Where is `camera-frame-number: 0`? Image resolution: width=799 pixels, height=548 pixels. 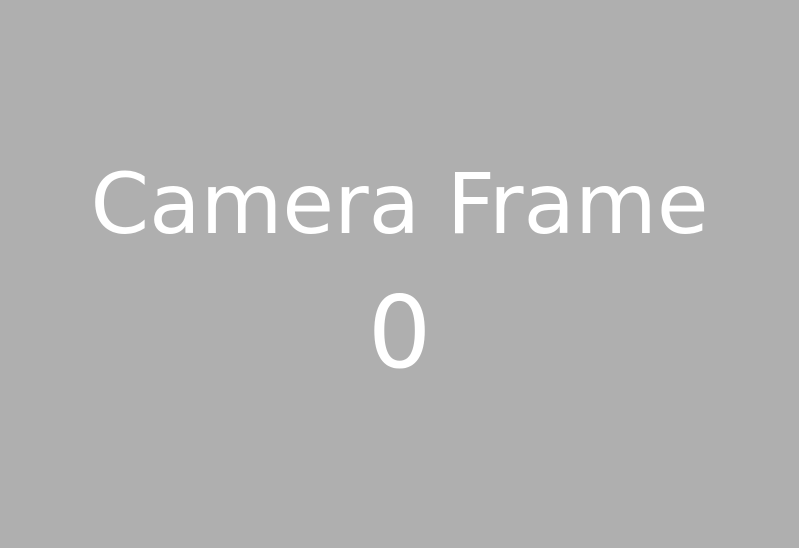
camera-frame-number: 0 is located at coordinates (399, 332).